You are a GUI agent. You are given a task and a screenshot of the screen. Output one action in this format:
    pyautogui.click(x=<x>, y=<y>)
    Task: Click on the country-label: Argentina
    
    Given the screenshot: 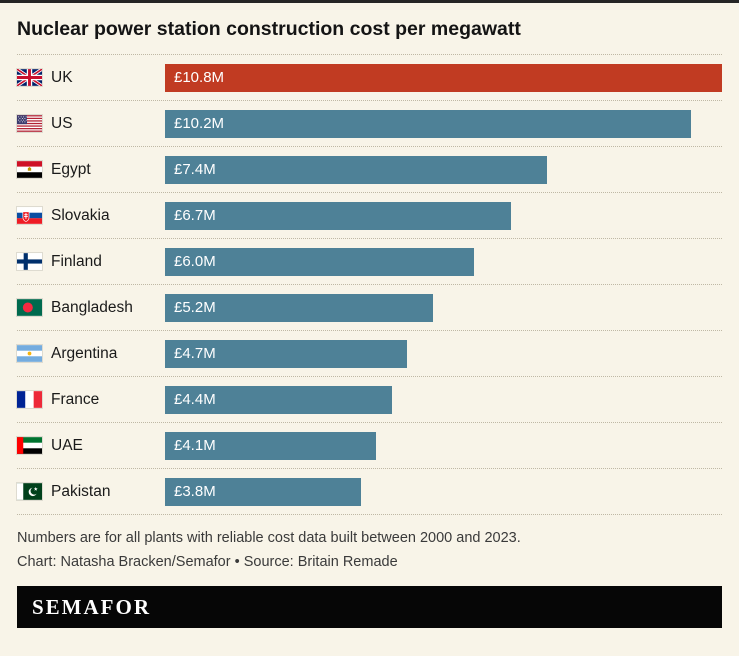 What is the action you would take?
    pyautogui.click(x=84, y=353)
    